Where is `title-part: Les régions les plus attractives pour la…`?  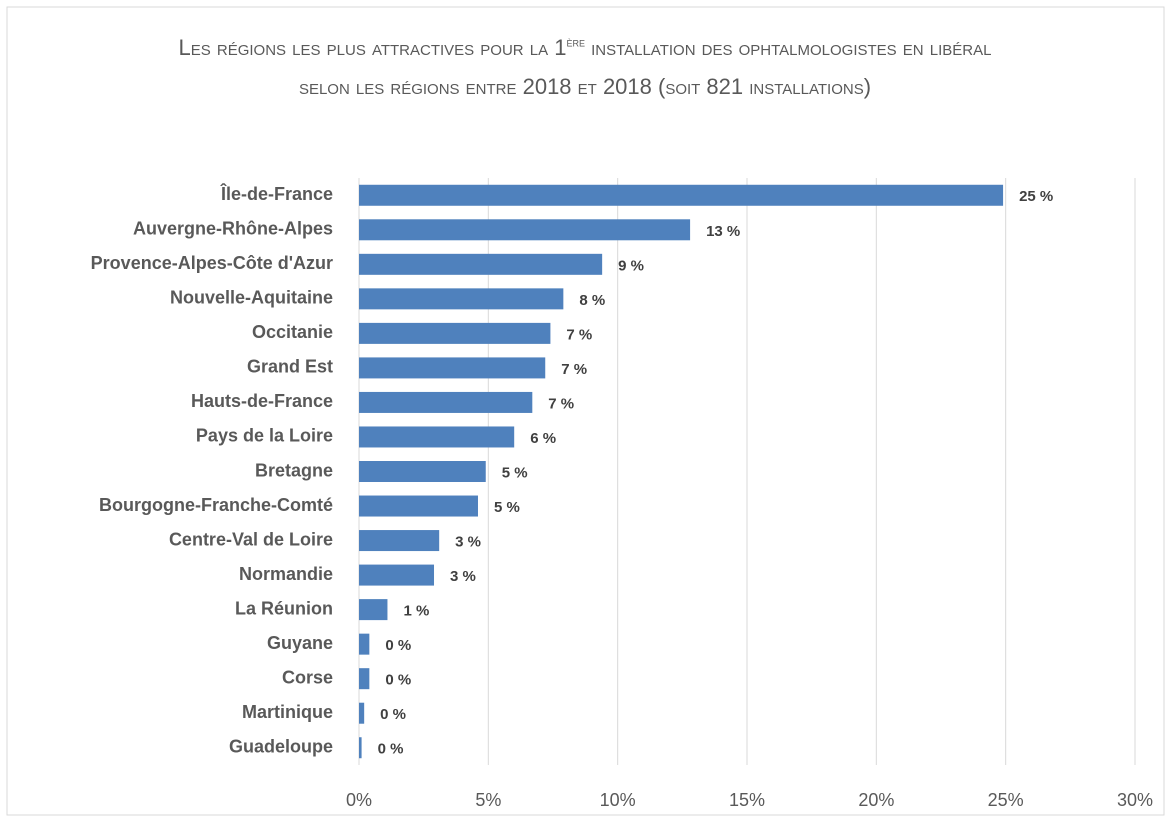 title-part: Les régions les plus attractives pour la… is located at coordinates (372, 47).